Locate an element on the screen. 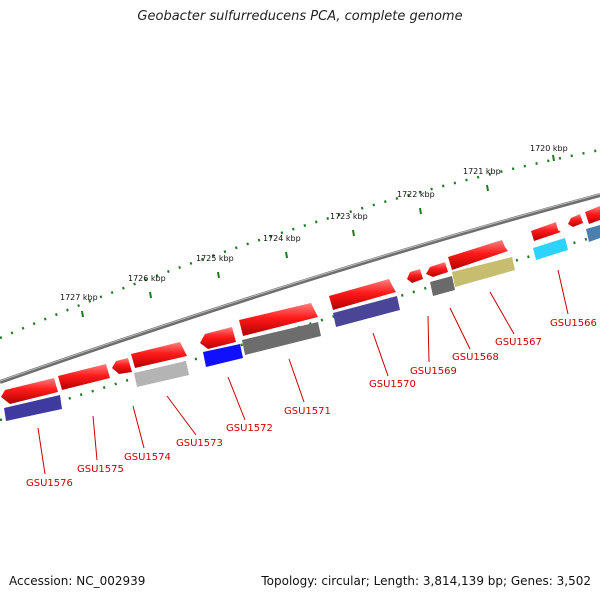  kbp-label: 1723 kbp is located at coordinates (349, 216).